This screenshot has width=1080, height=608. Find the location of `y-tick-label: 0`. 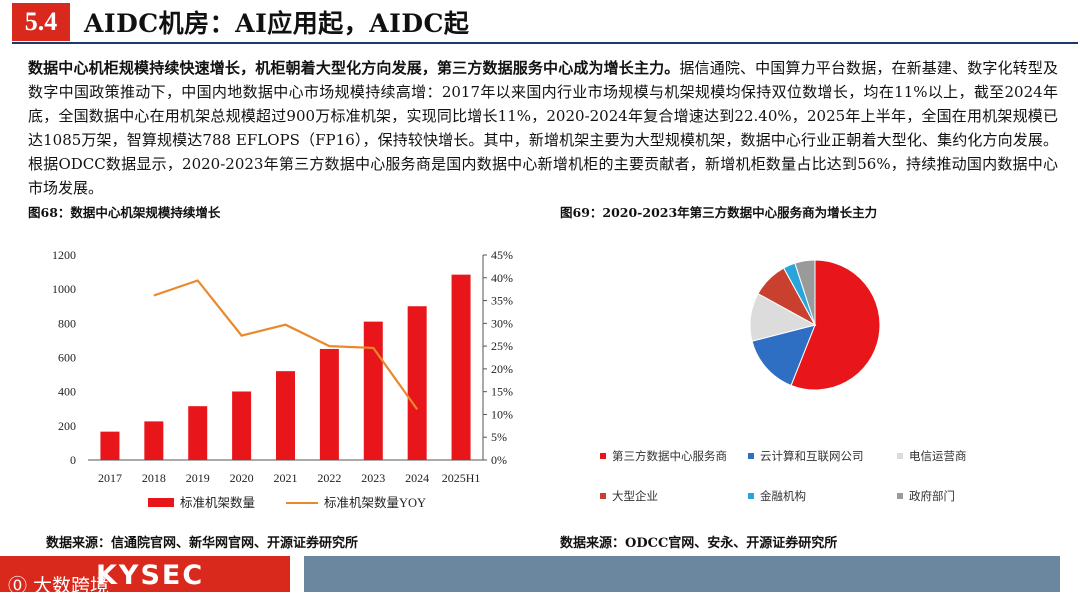

y-tick-label: 0 is located at coordinates (73, 460).